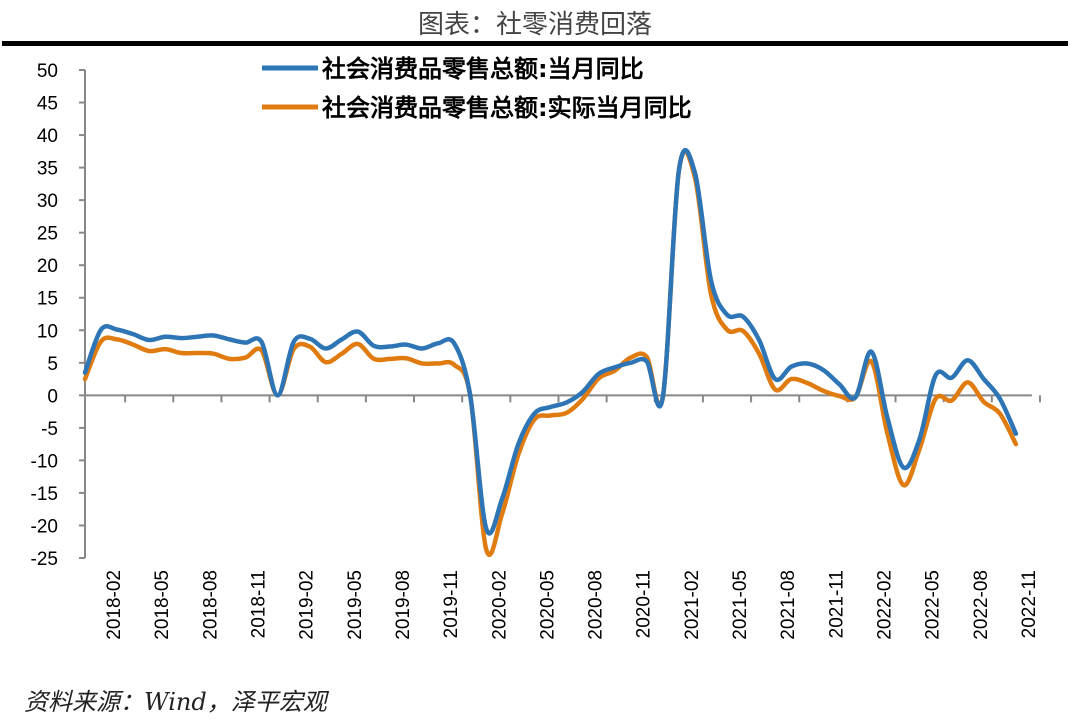  Describe the element at coordinates (451, 604) in the screenshot. I see `x-tick-label: 2019-11` at that location.